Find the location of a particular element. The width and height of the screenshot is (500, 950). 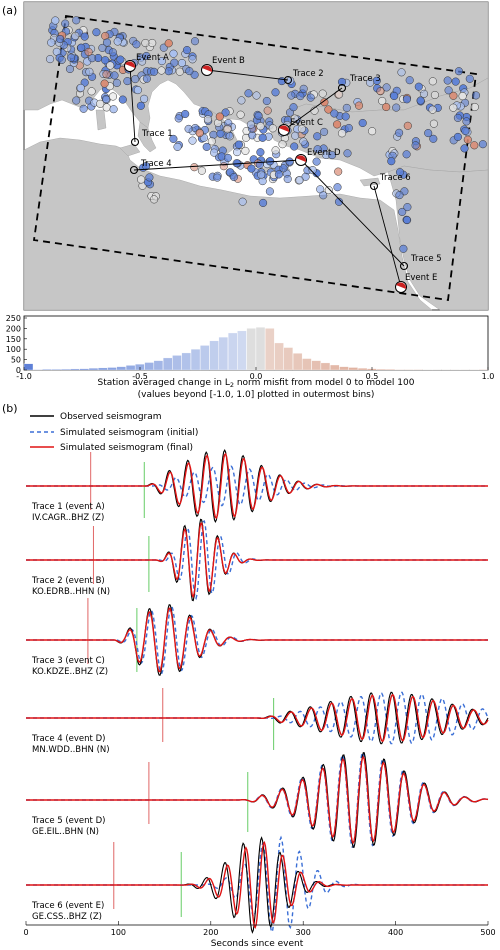

histogram-xtick-label: 0.0 is located at coordinates (256, 376).